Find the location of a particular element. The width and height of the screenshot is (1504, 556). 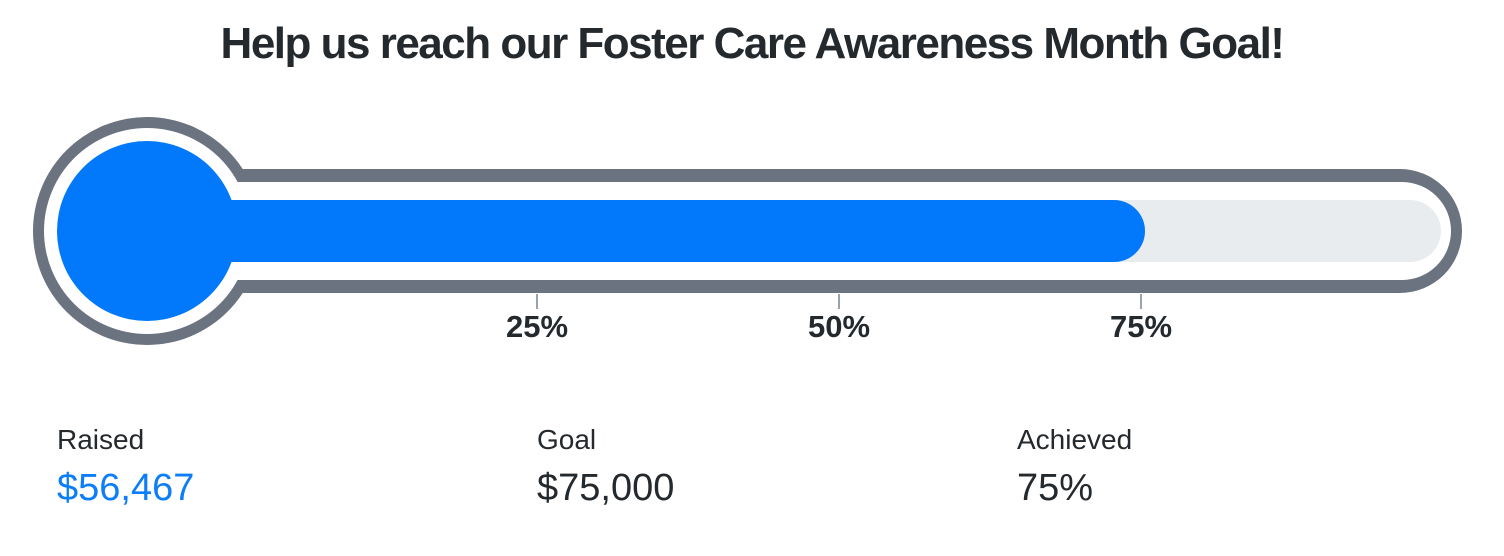

stat-goal: Goal $75,000 is located at coordinates (606, 467).